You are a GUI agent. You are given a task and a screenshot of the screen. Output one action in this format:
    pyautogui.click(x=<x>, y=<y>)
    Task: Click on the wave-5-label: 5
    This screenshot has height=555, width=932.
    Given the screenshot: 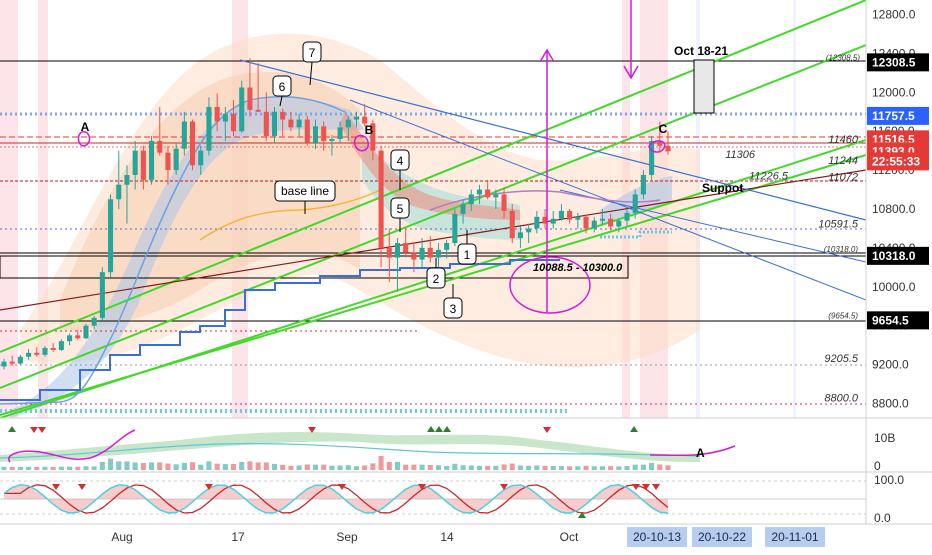 What is the action you would take?
    pyautogui.click(x=400, y=209)
    